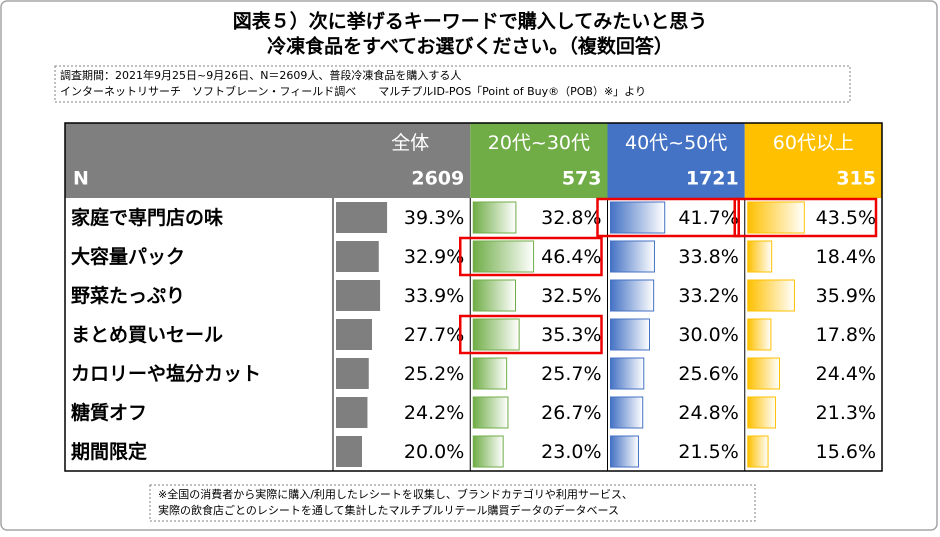  Describe the element at coordinates (571, 374) in the screenshot. I see `value-label: 25.7%` at that location.